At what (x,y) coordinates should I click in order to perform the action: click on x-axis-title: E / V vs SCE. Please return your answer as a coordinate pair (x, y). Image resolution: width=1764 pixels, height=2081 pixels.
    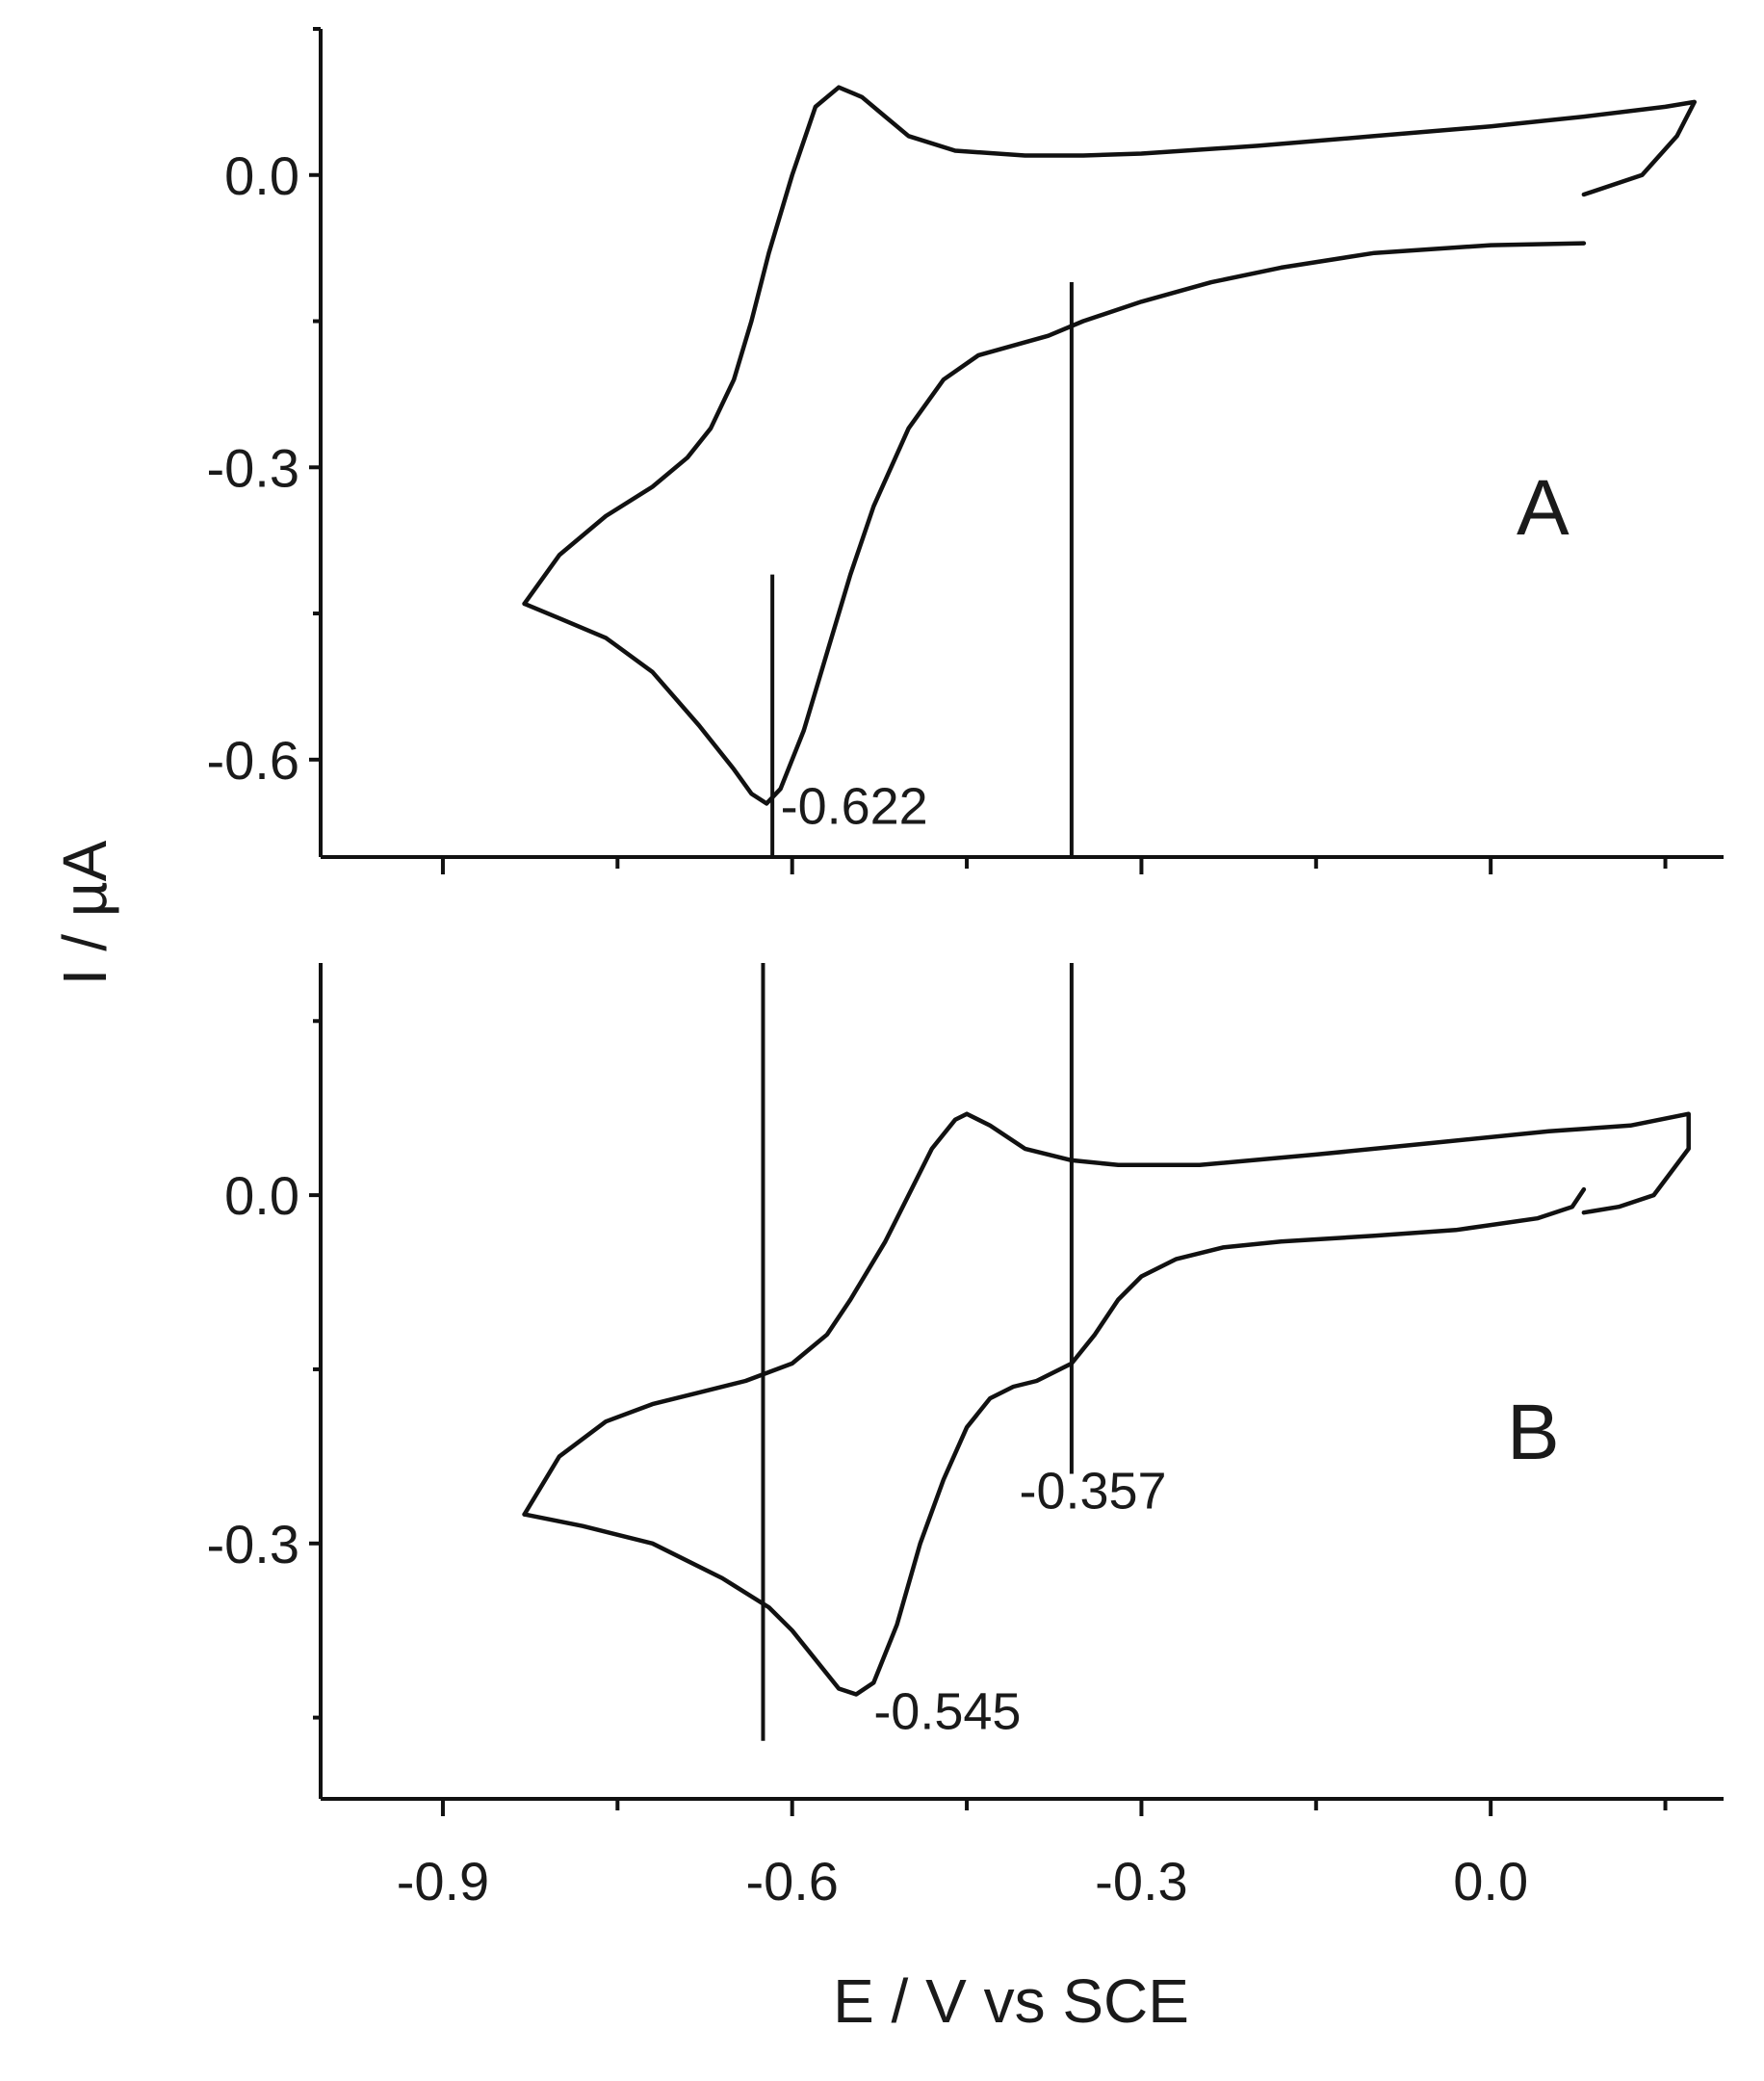
    Looking at the image, I should click on (1011, 2001).